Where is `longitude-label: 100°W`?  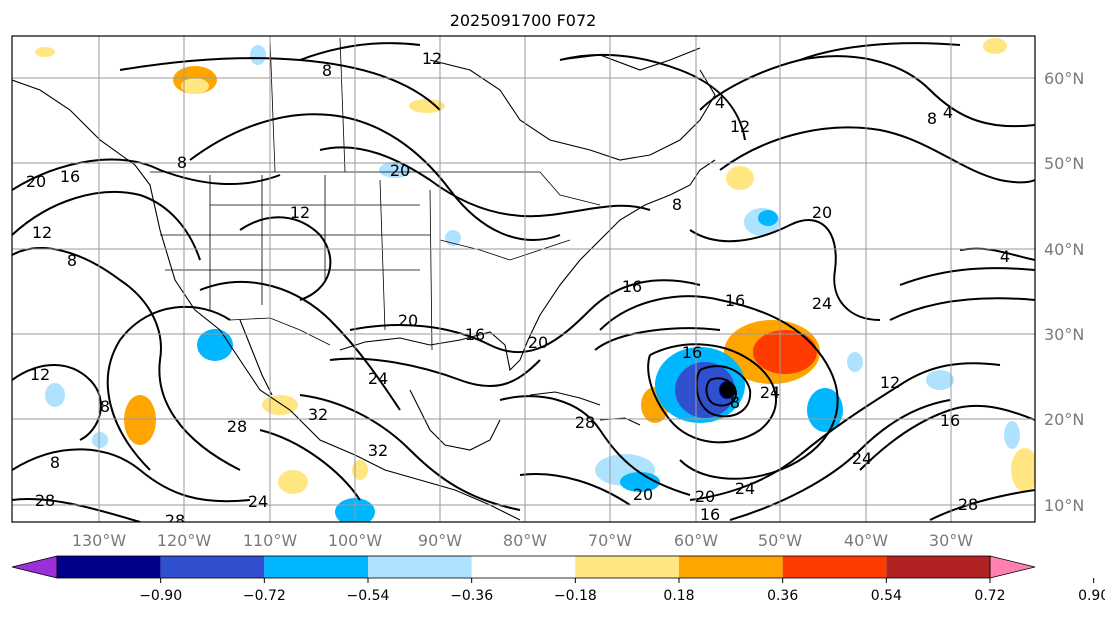 longitude-label: 100°W is located at coordinates (355, 540).